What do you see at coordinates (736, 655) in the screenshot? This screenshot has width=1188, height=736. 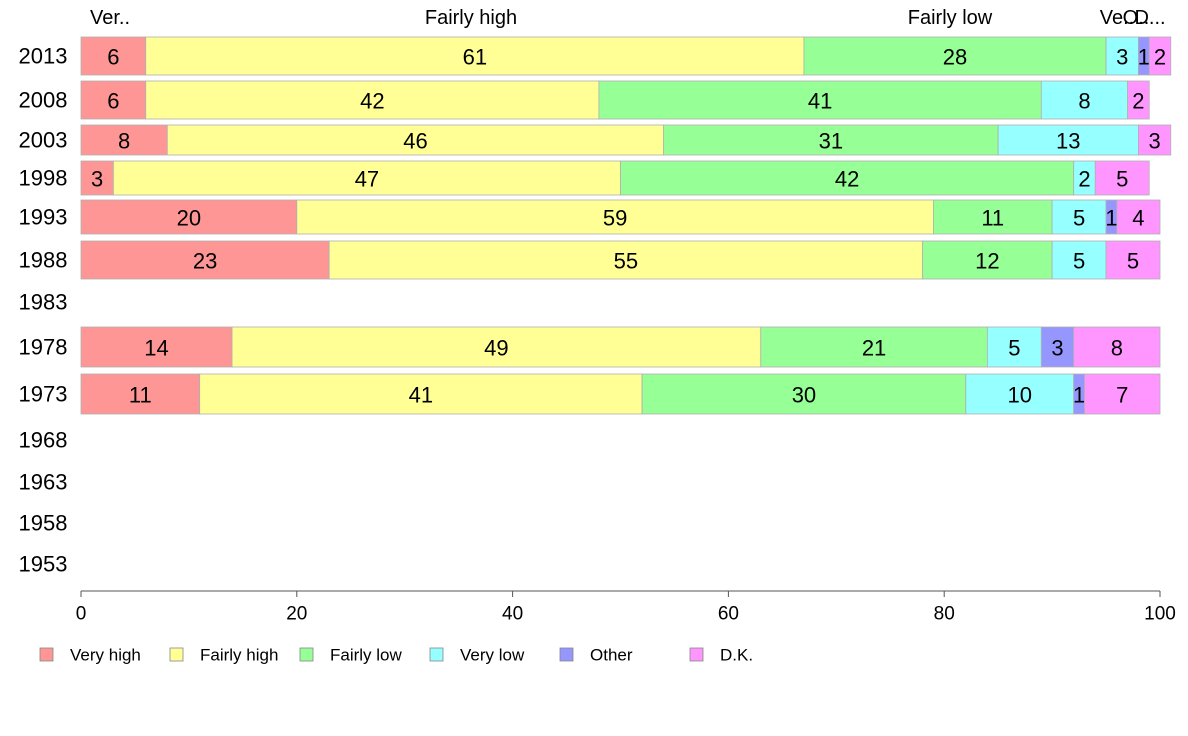 I see `legend-label: D.K.` at bounding box center [736, 655].